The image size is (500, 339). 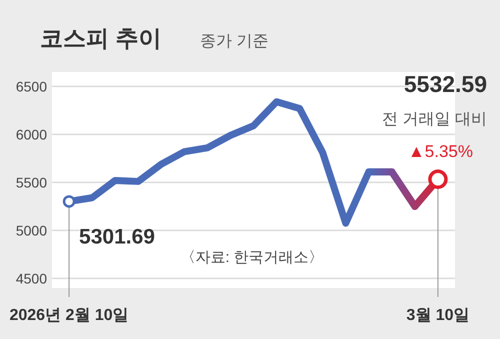 I want to click on ytick: 6500, so click(x=31, y=86).